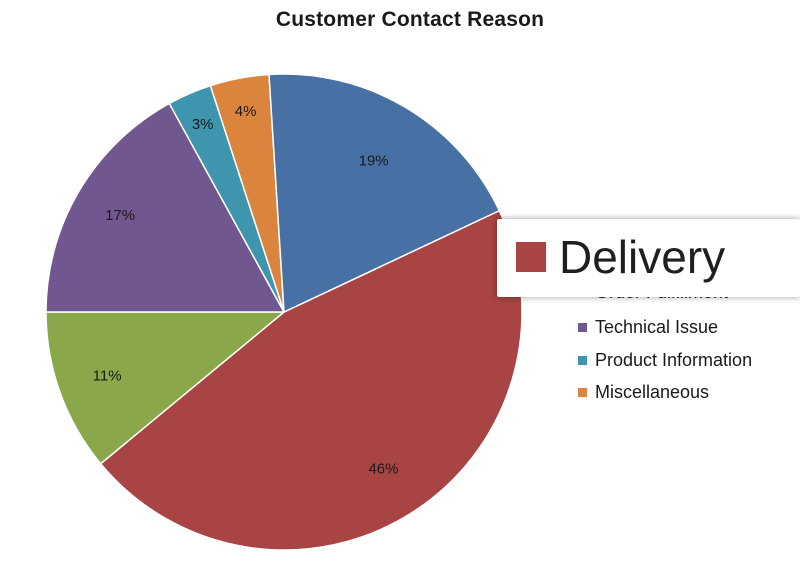  I want to click on chart-title: Customer Contact Reason, so click(410, 19).